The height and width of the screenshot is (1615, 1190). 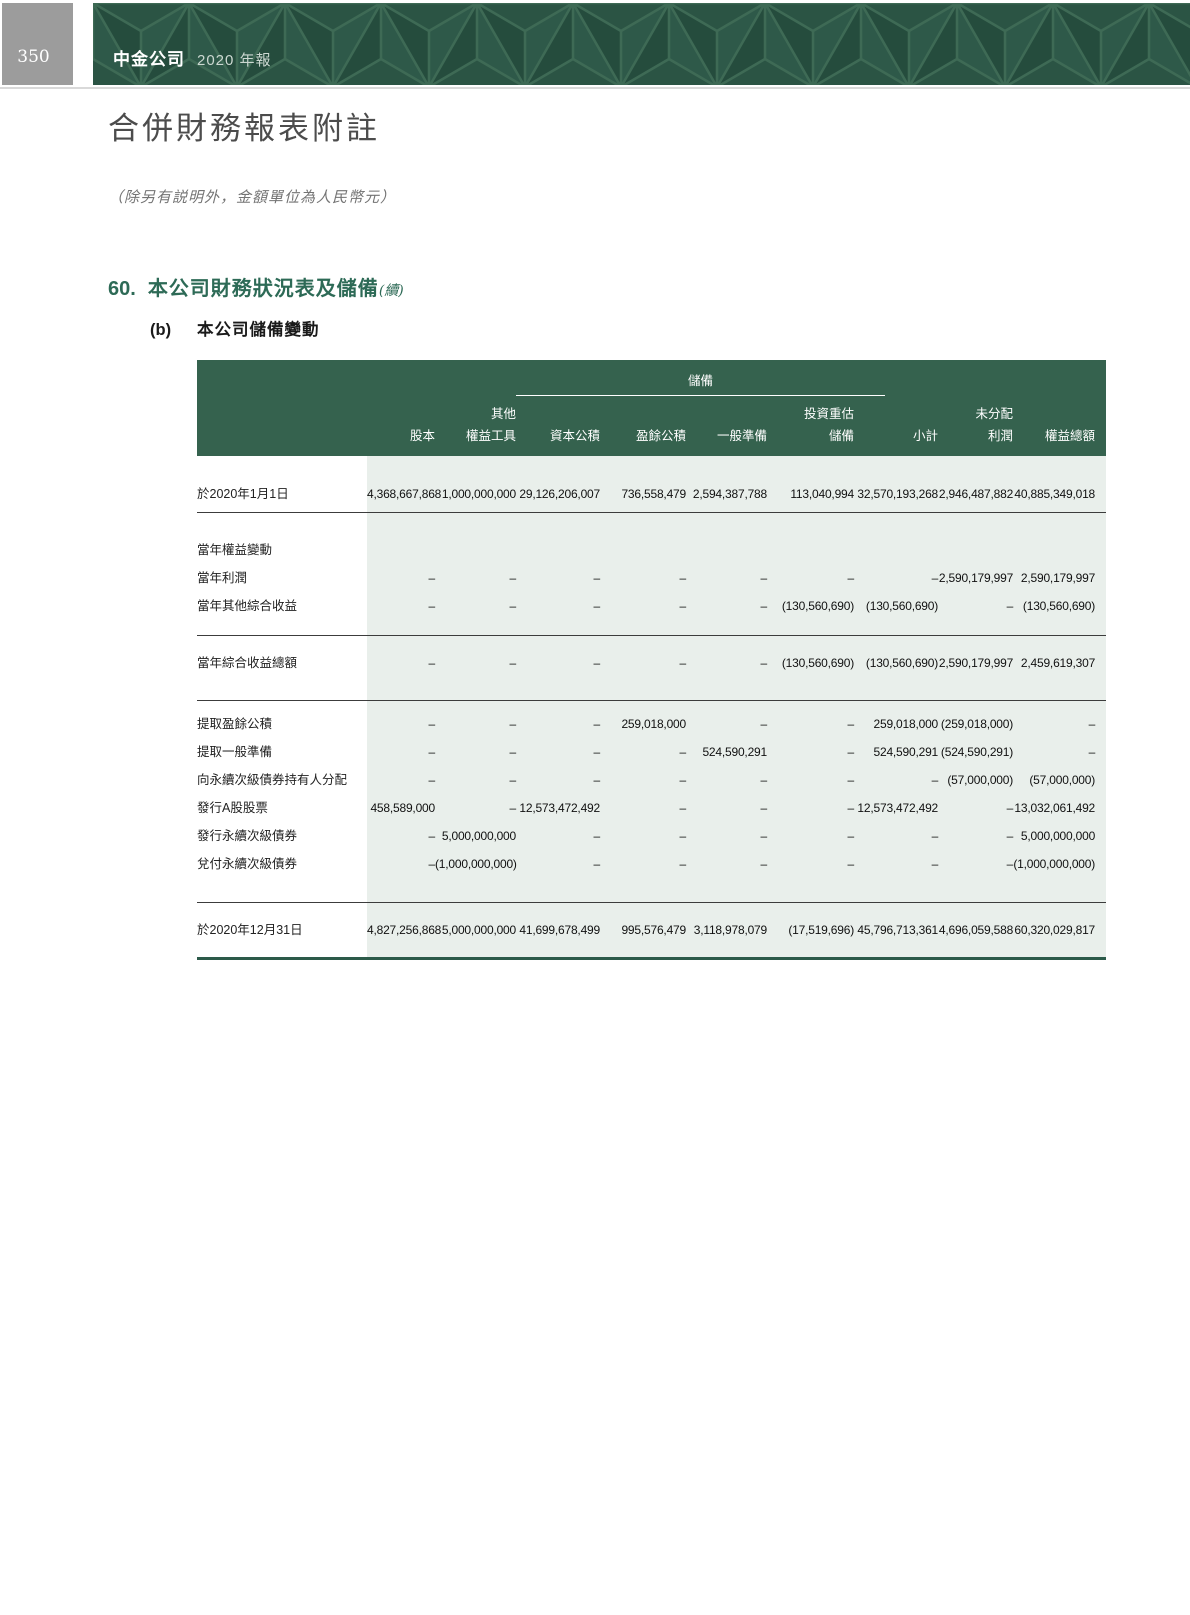 What do you see at coordinates (1060, 496) in the screenshot?
I see `cell-value: 40,885,349,018` at bounding box center [1060, 496].